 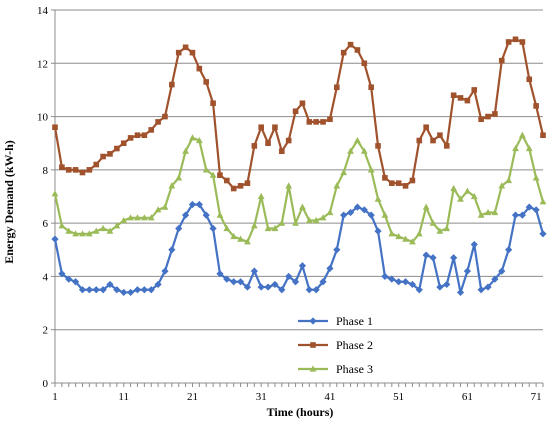 What do you see at coordinates (123, 397) in the screenshot?
I see `x-tick-label: 11` at bounding box center [123, 397].